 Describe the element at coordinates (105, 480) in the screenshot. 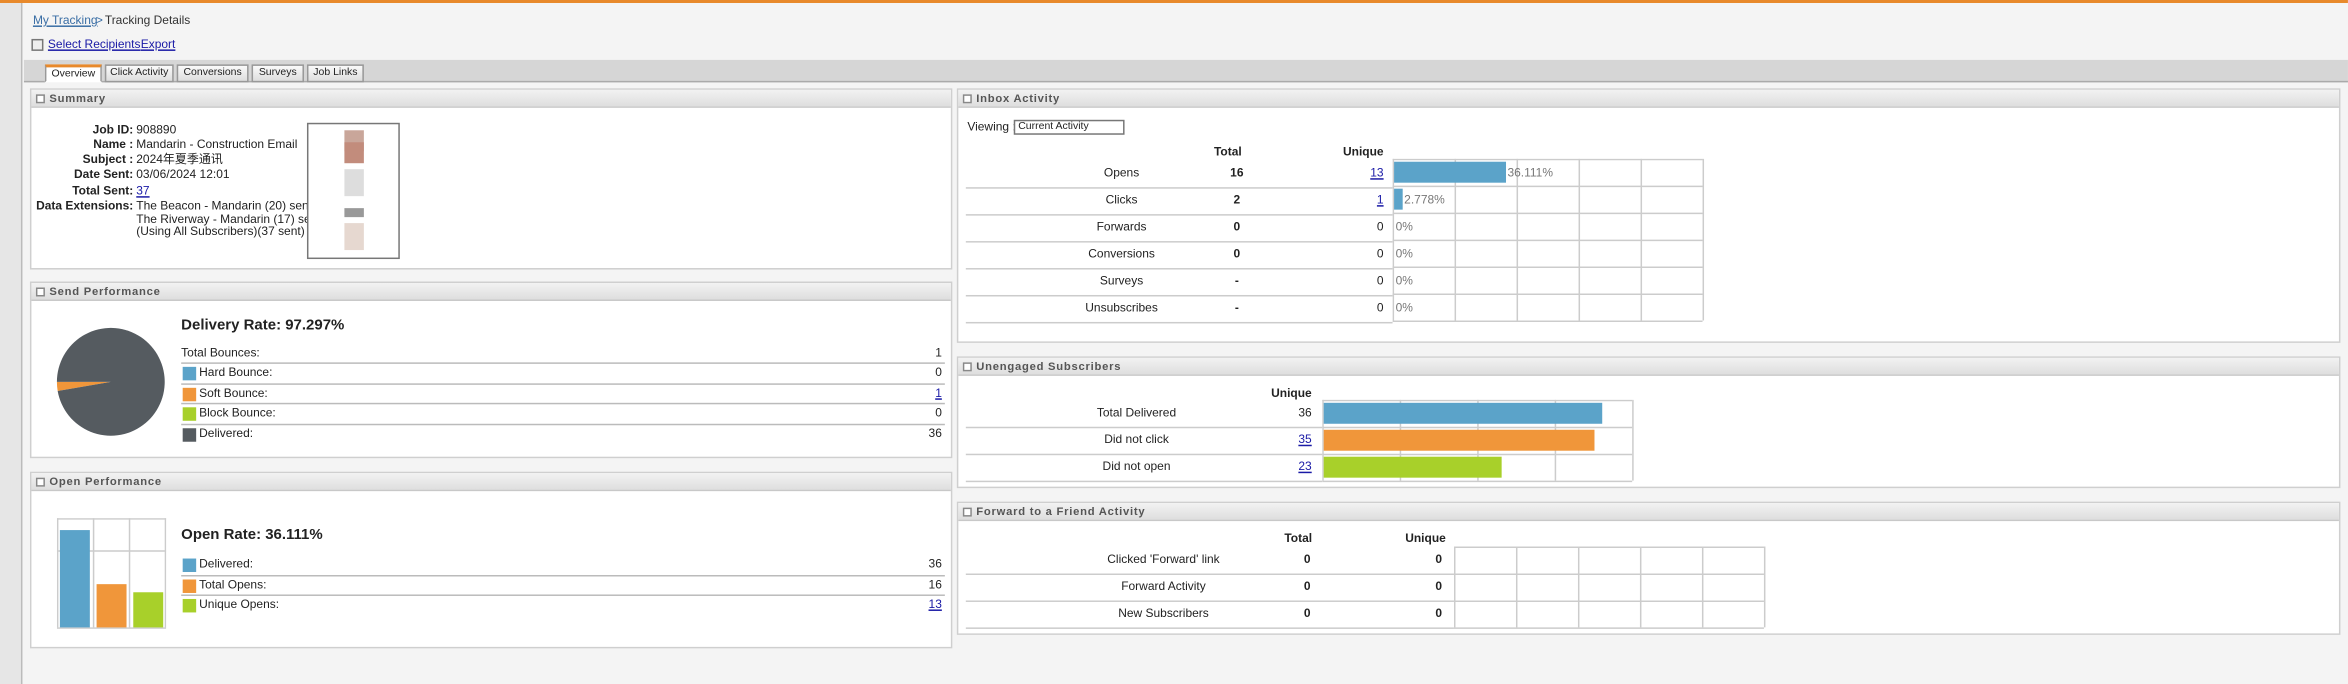

I see `panel-title: Open Performance` at that location.